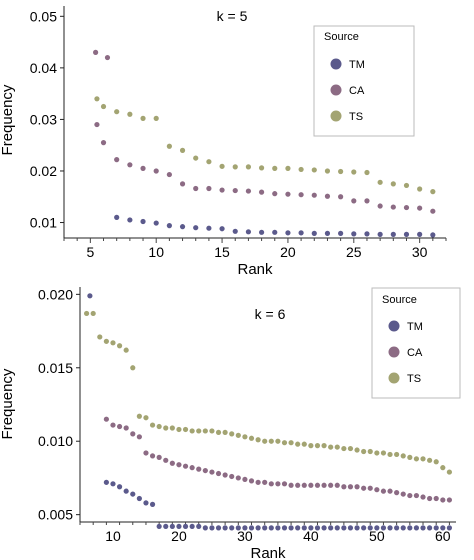  What do you see at coordinates (43, 16) in the screenshot?
I see `y-tick-label: 0.05` at bounding box center [43, 16].